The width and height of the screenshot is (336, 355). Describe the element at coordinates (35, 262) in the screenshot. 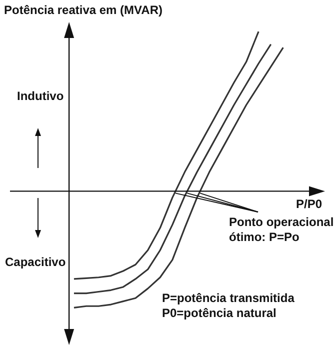

I see `text: Capacitivo` at that location.